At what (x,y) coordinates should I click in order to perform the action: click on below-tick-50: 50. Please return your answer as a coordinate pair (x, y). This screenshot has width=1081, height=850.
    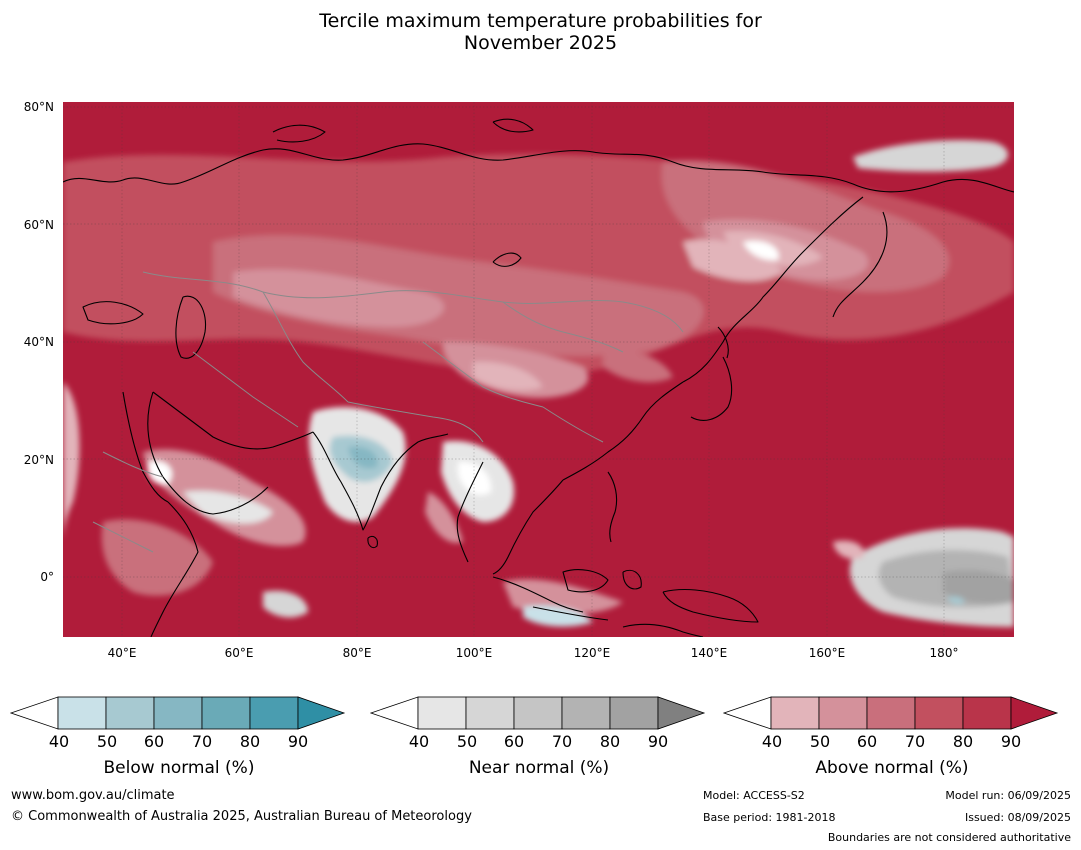
    Looking at the image, I should click on (107, 741).